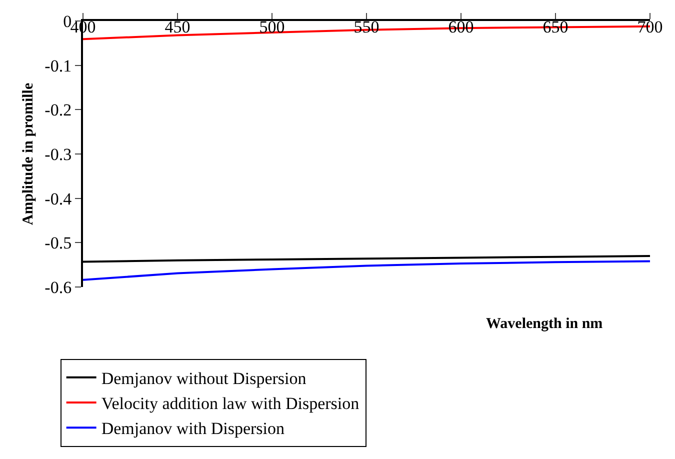 This screenshot has height=459, width=675. Describe the element at coordinates (193, 428) in the screenshot. I see `legend-label: Demjanov with Dispersion` at that location.